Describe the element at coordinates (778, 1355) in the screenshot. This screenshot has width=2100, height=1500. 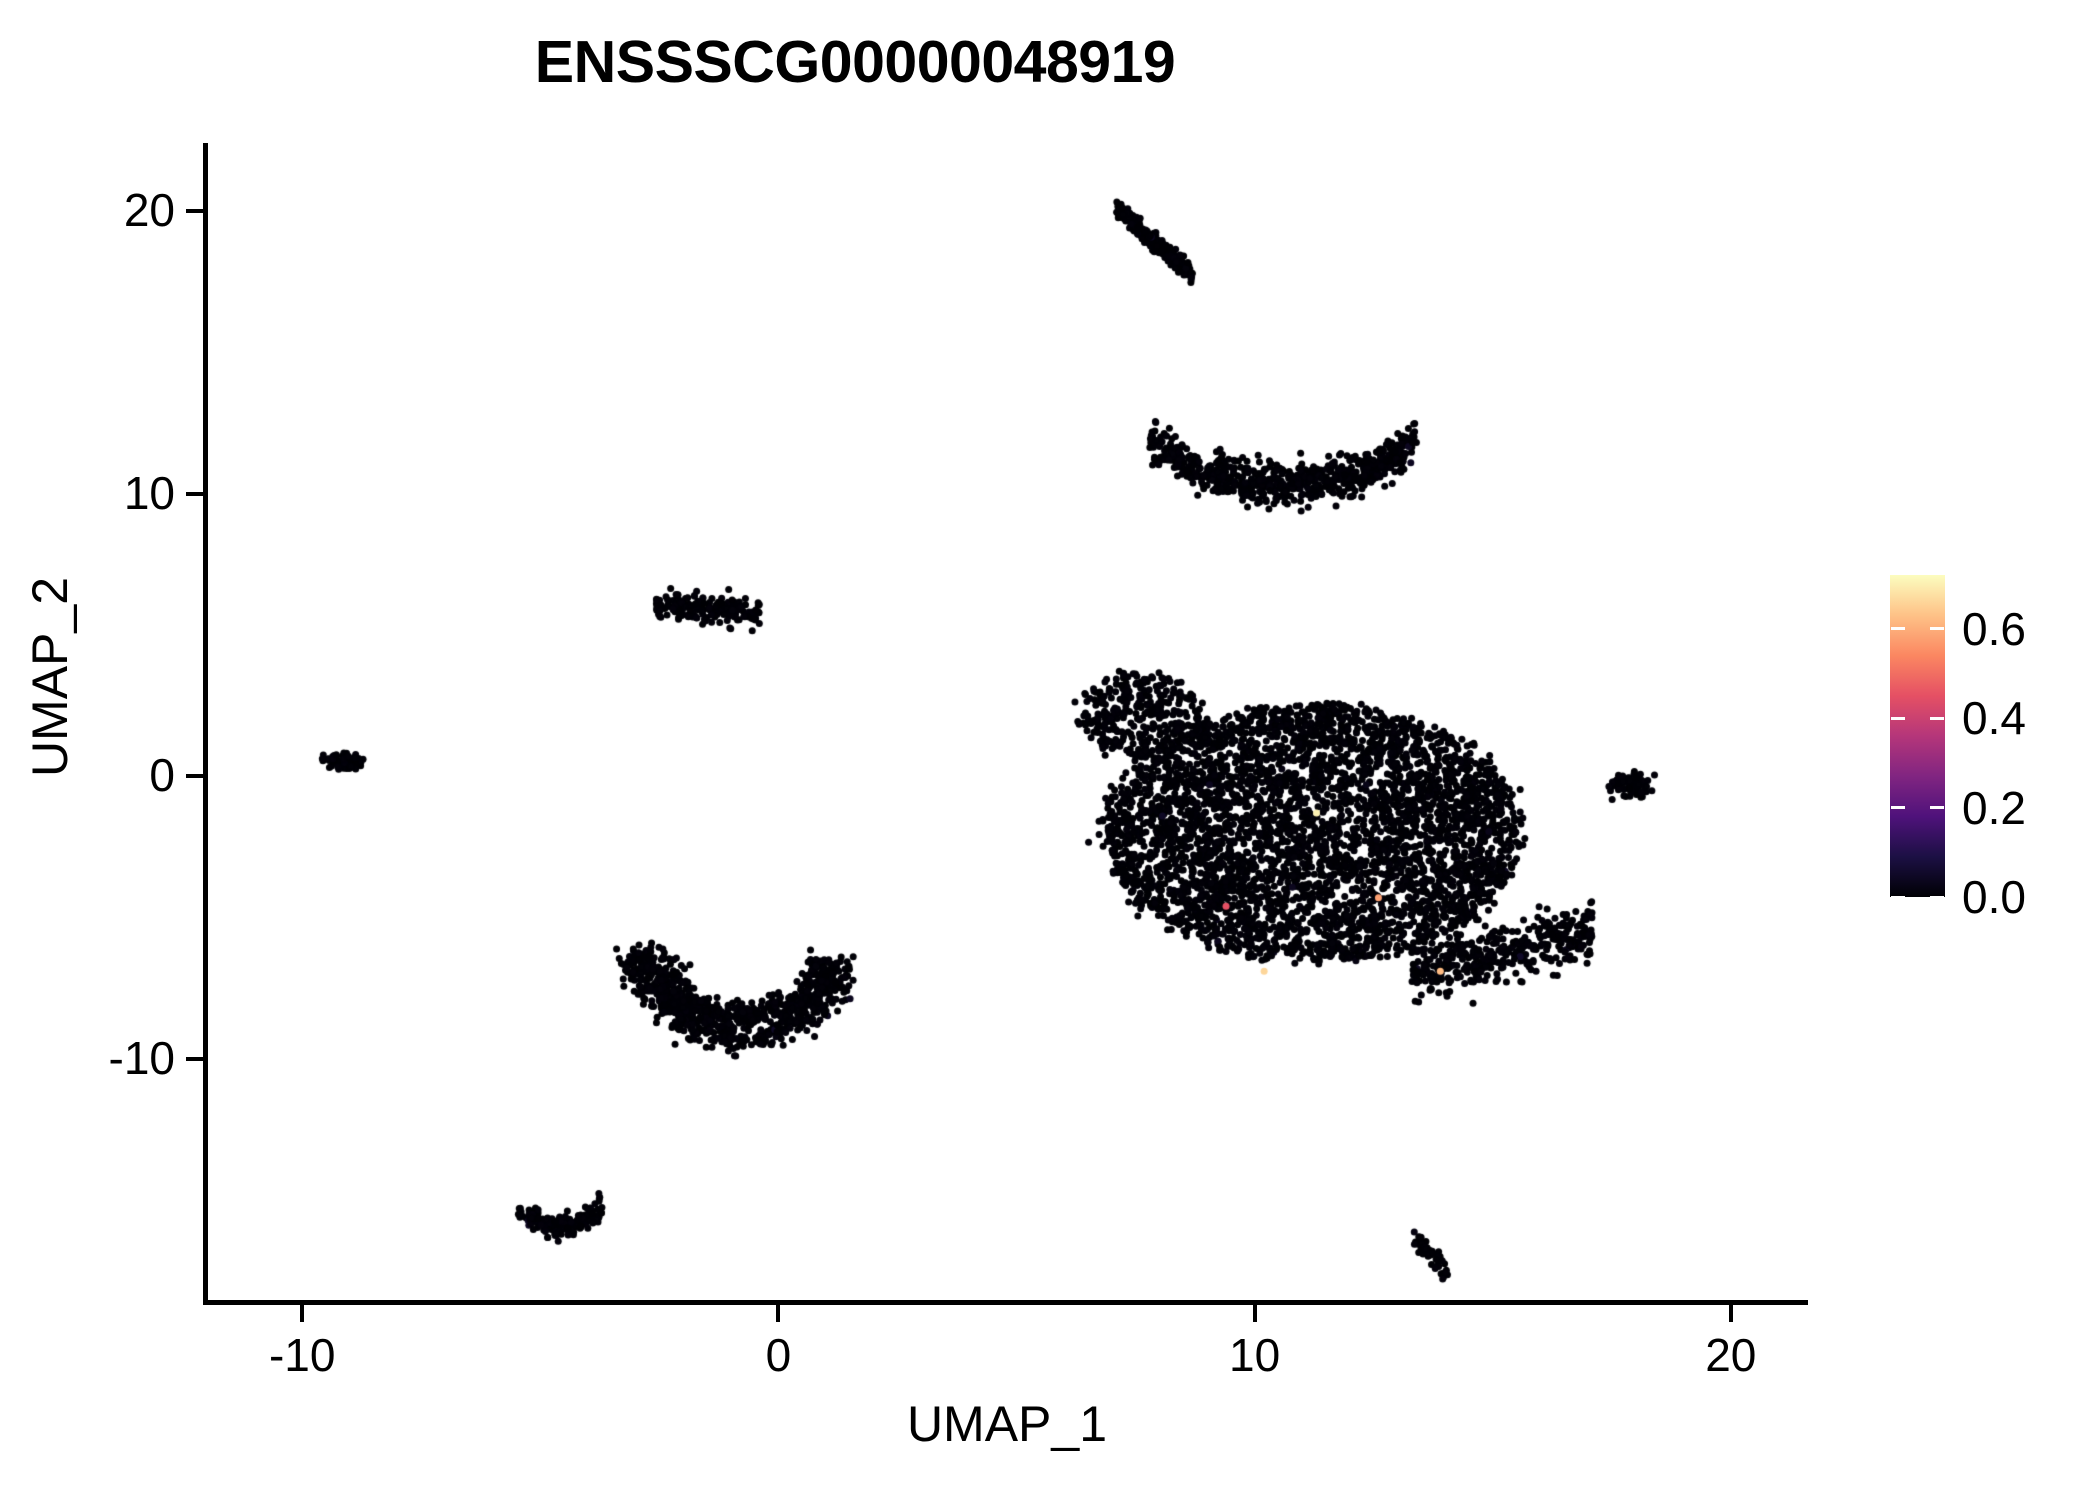
I see `x-tick-label: 0` at that location.